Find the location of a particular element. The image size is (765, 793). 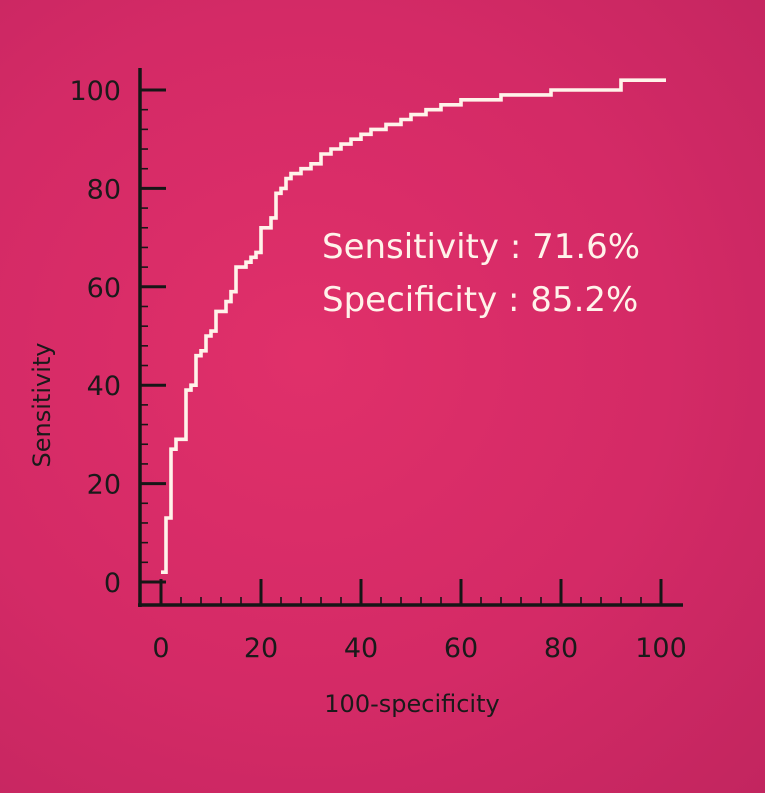

y-tick-label: 80 is located at coordinates (104, 189).